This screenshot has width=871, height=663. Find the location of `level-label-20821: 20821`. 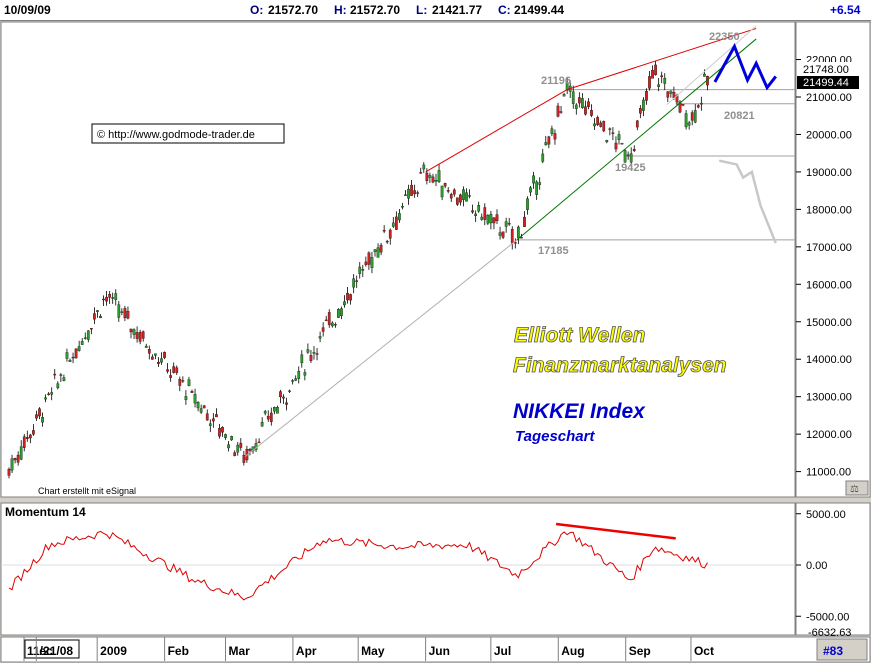

level-label-20821: 20821 is located at coordinates (739, 116).